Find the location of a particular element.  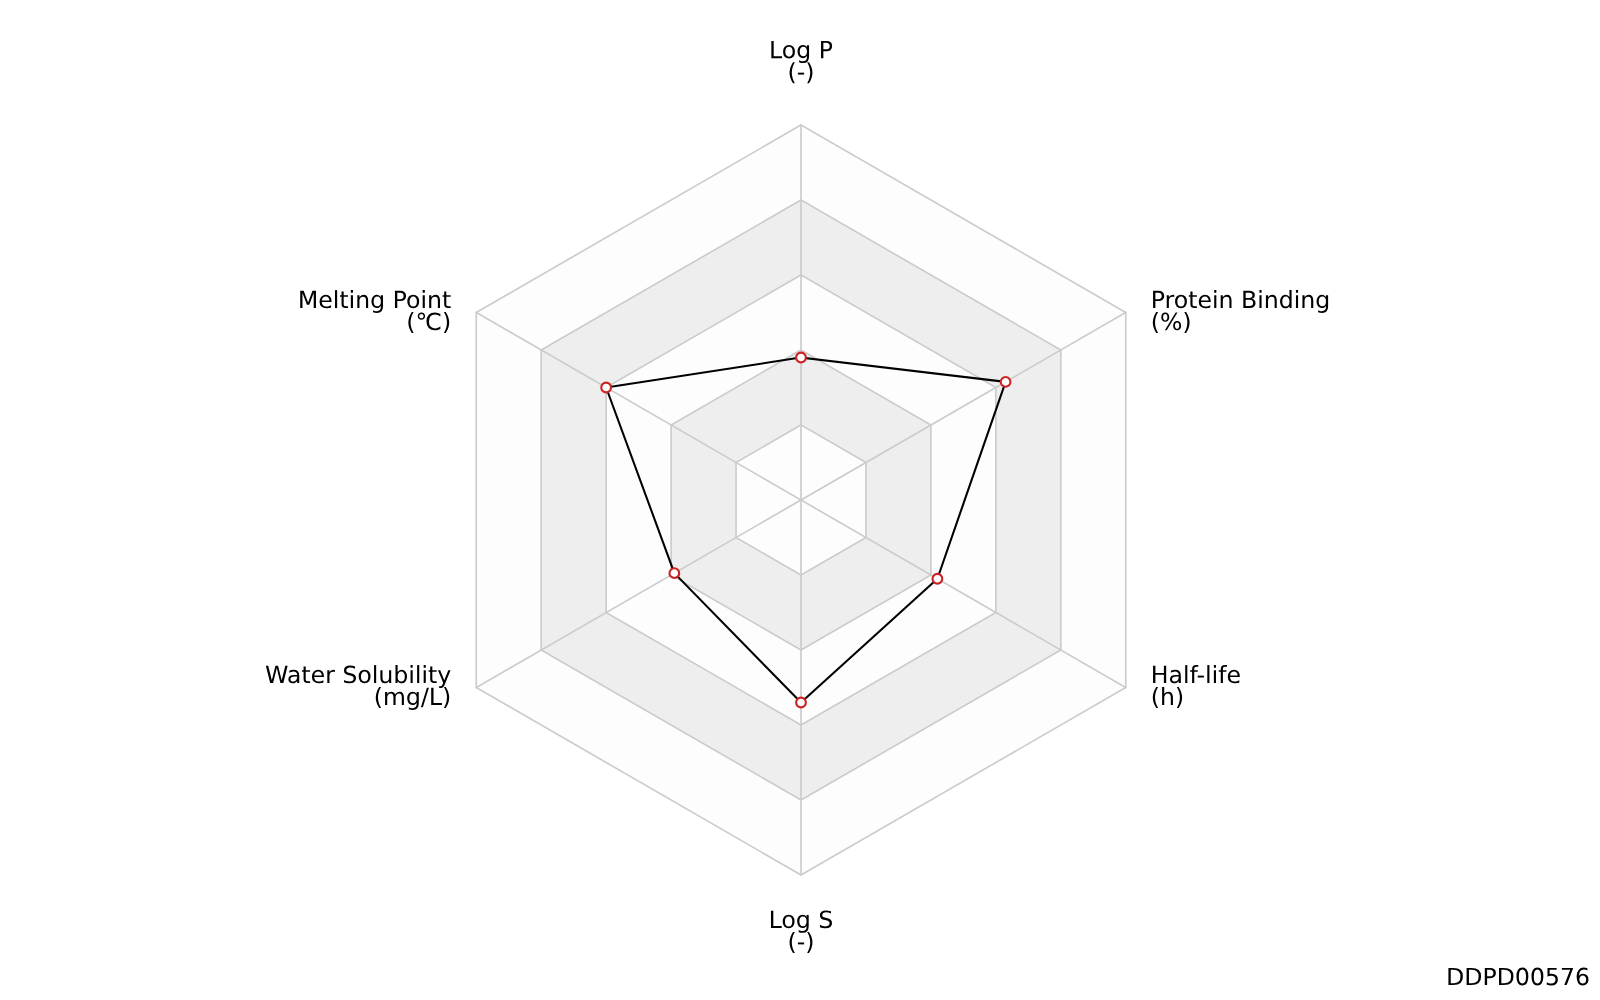

spoke-label: Water Solubility (mg/L) is located at coordinates (358, 687).